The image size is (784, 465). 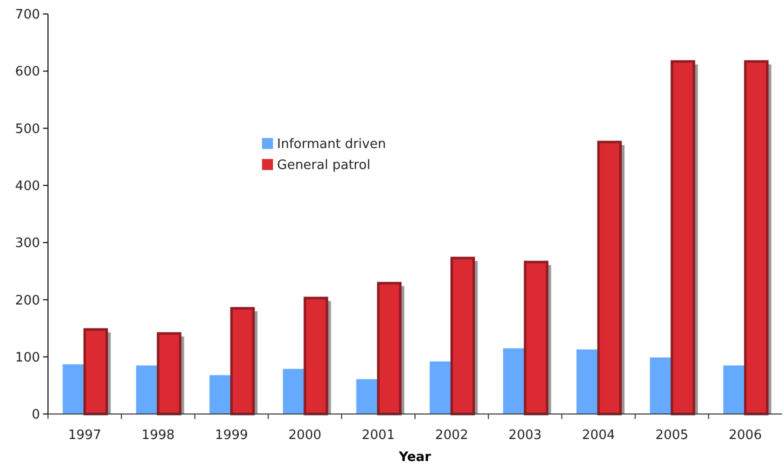 I want to click on y-tick-label: 300, so click(x=27, y=244).